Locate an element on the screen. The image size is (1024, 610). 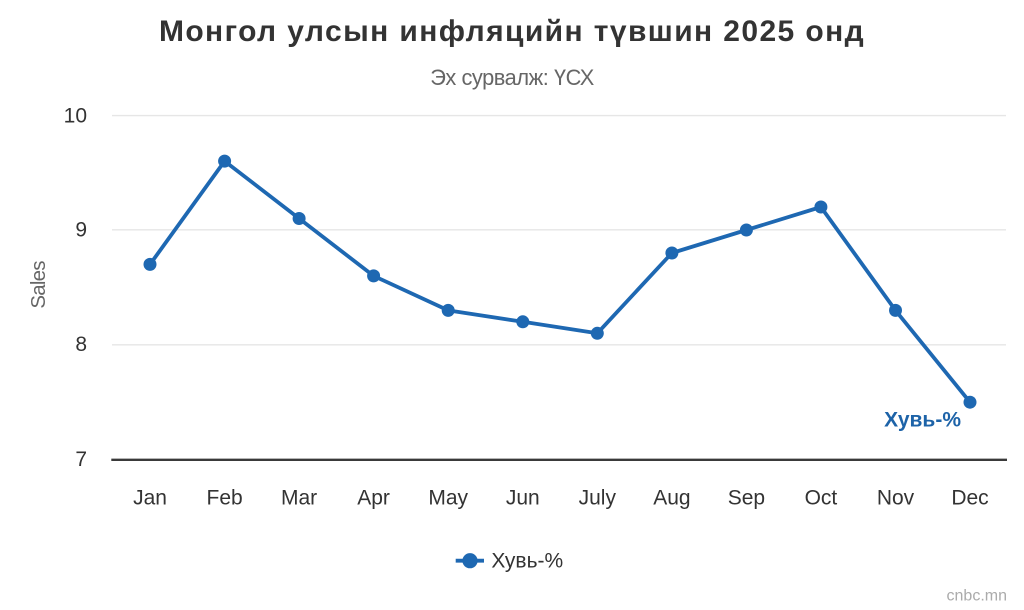
svg-text:Монгол улсын инфляцийн түвшин: Монгол улсын инфляцийн түвшин 2025 онд is located at coordinates (512, 31).